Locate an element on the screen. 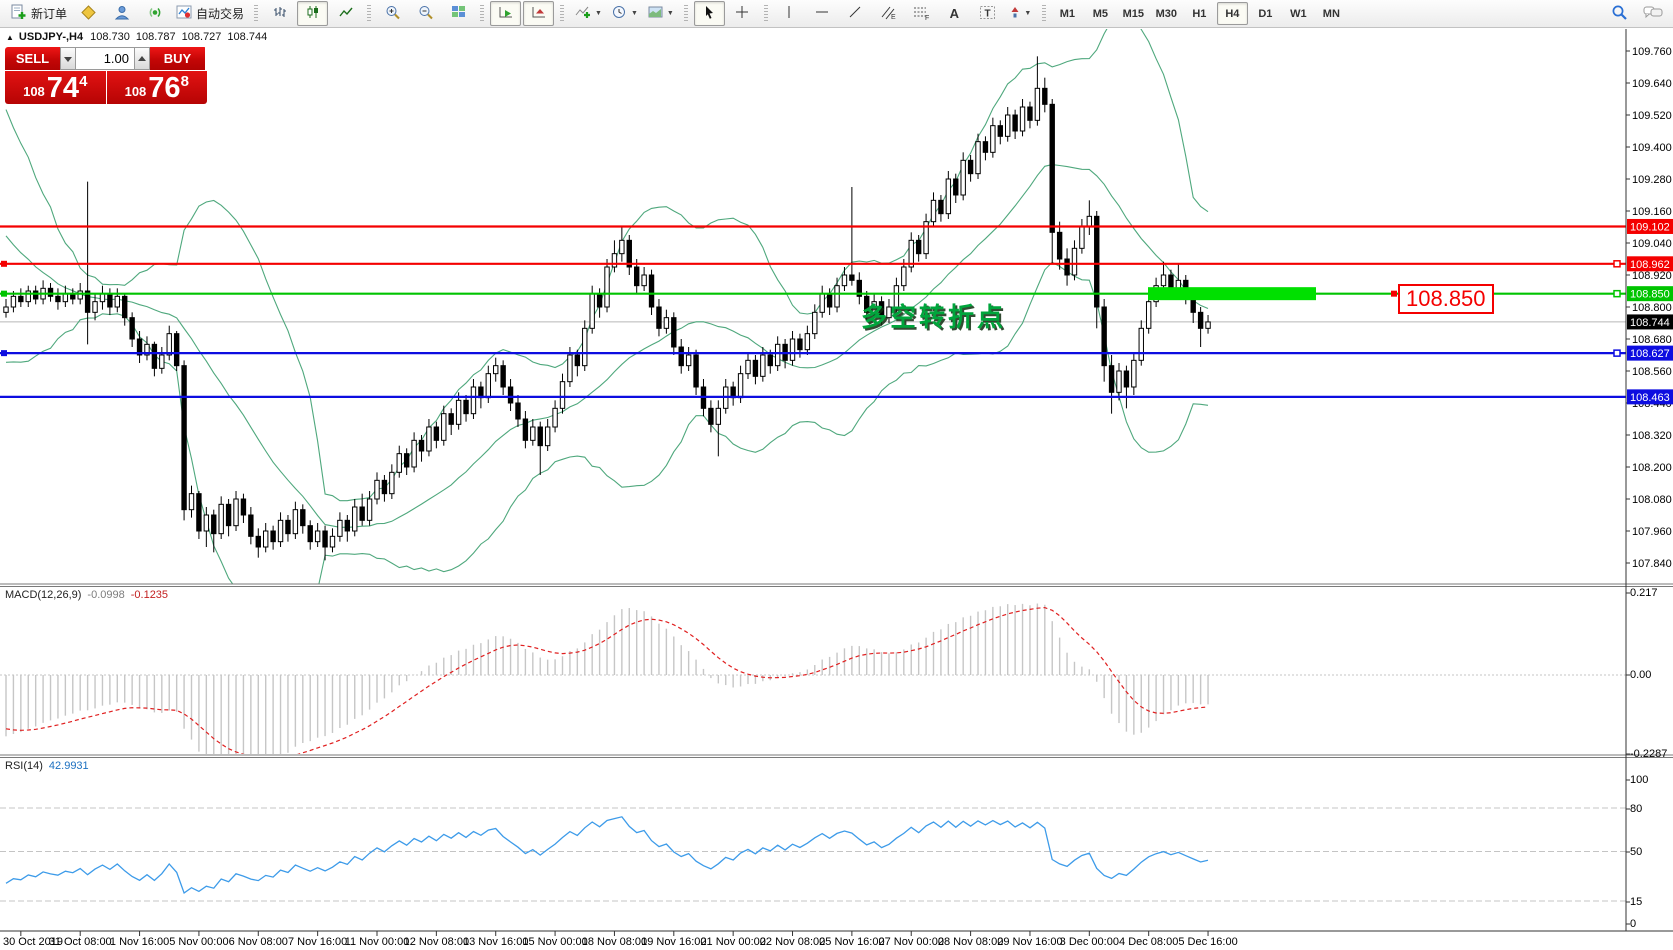 Image resolution: width=1673 pixels, height=950 pixels. arrows-tool-button: ▼ is located at coordinates (1020, 13).